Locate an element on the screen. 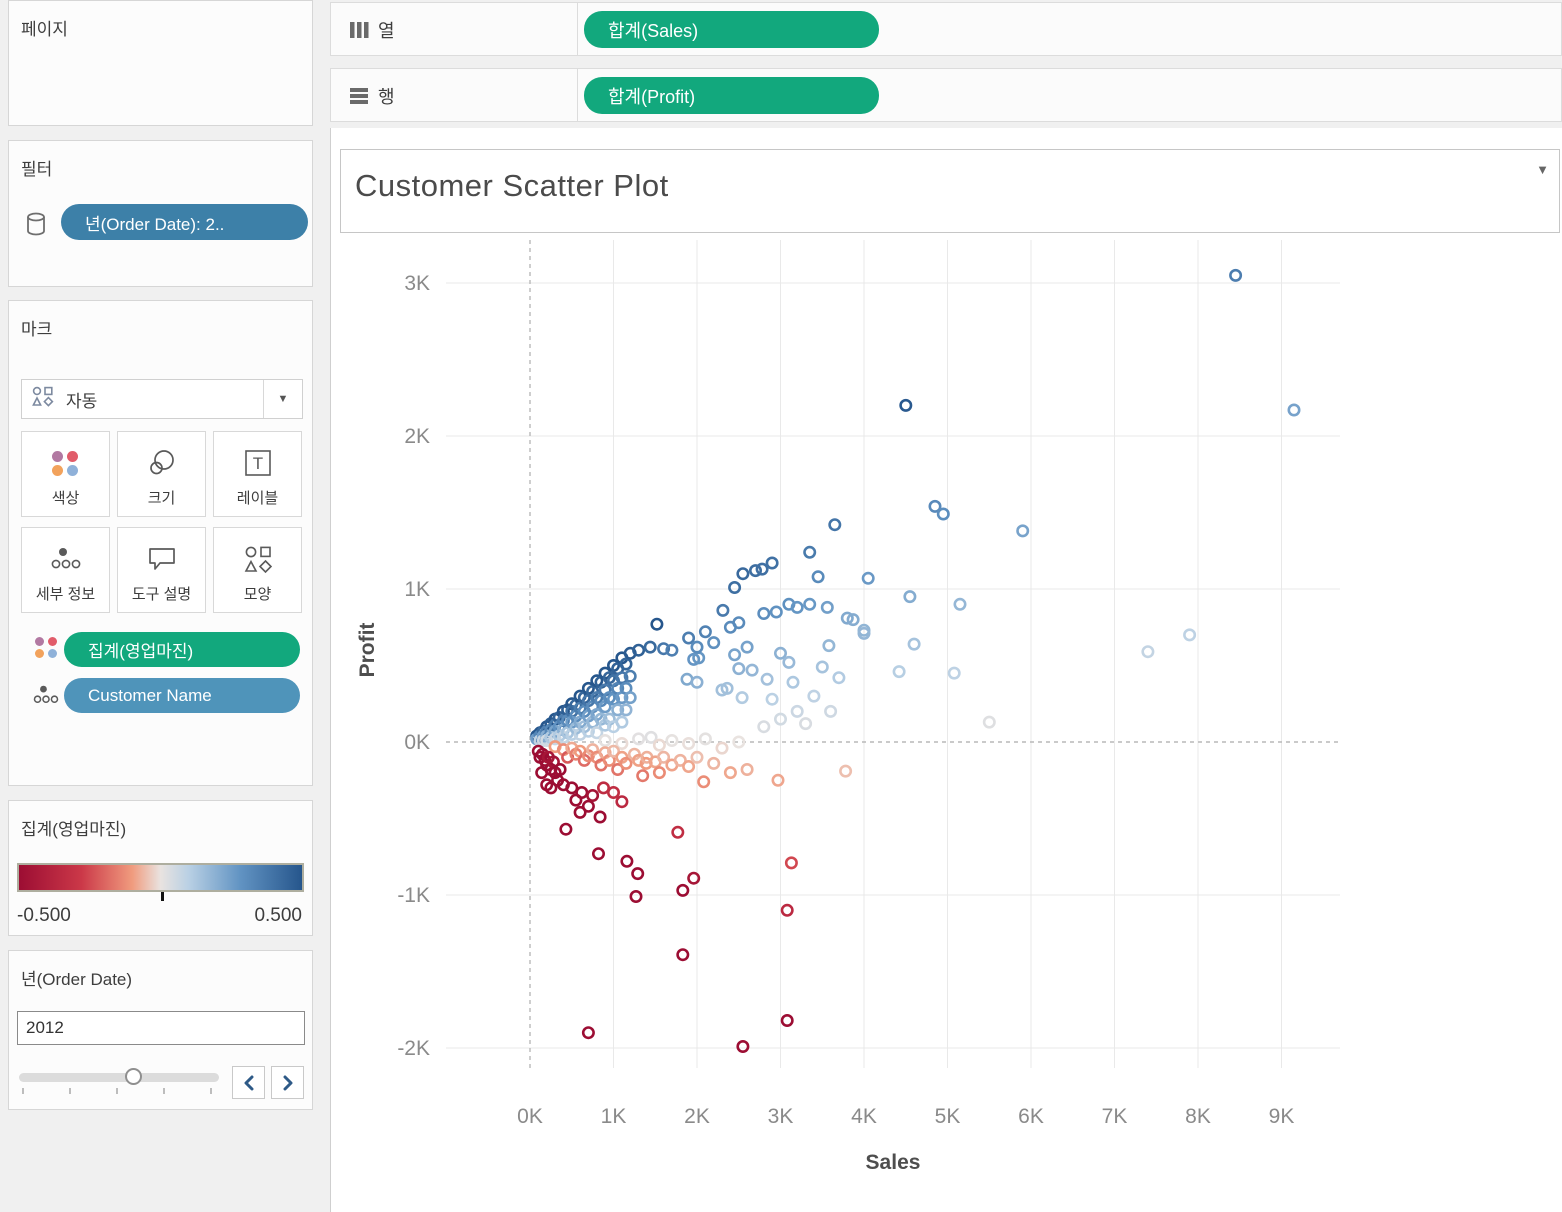  next-year-button is located at coordinates (287, 1082).